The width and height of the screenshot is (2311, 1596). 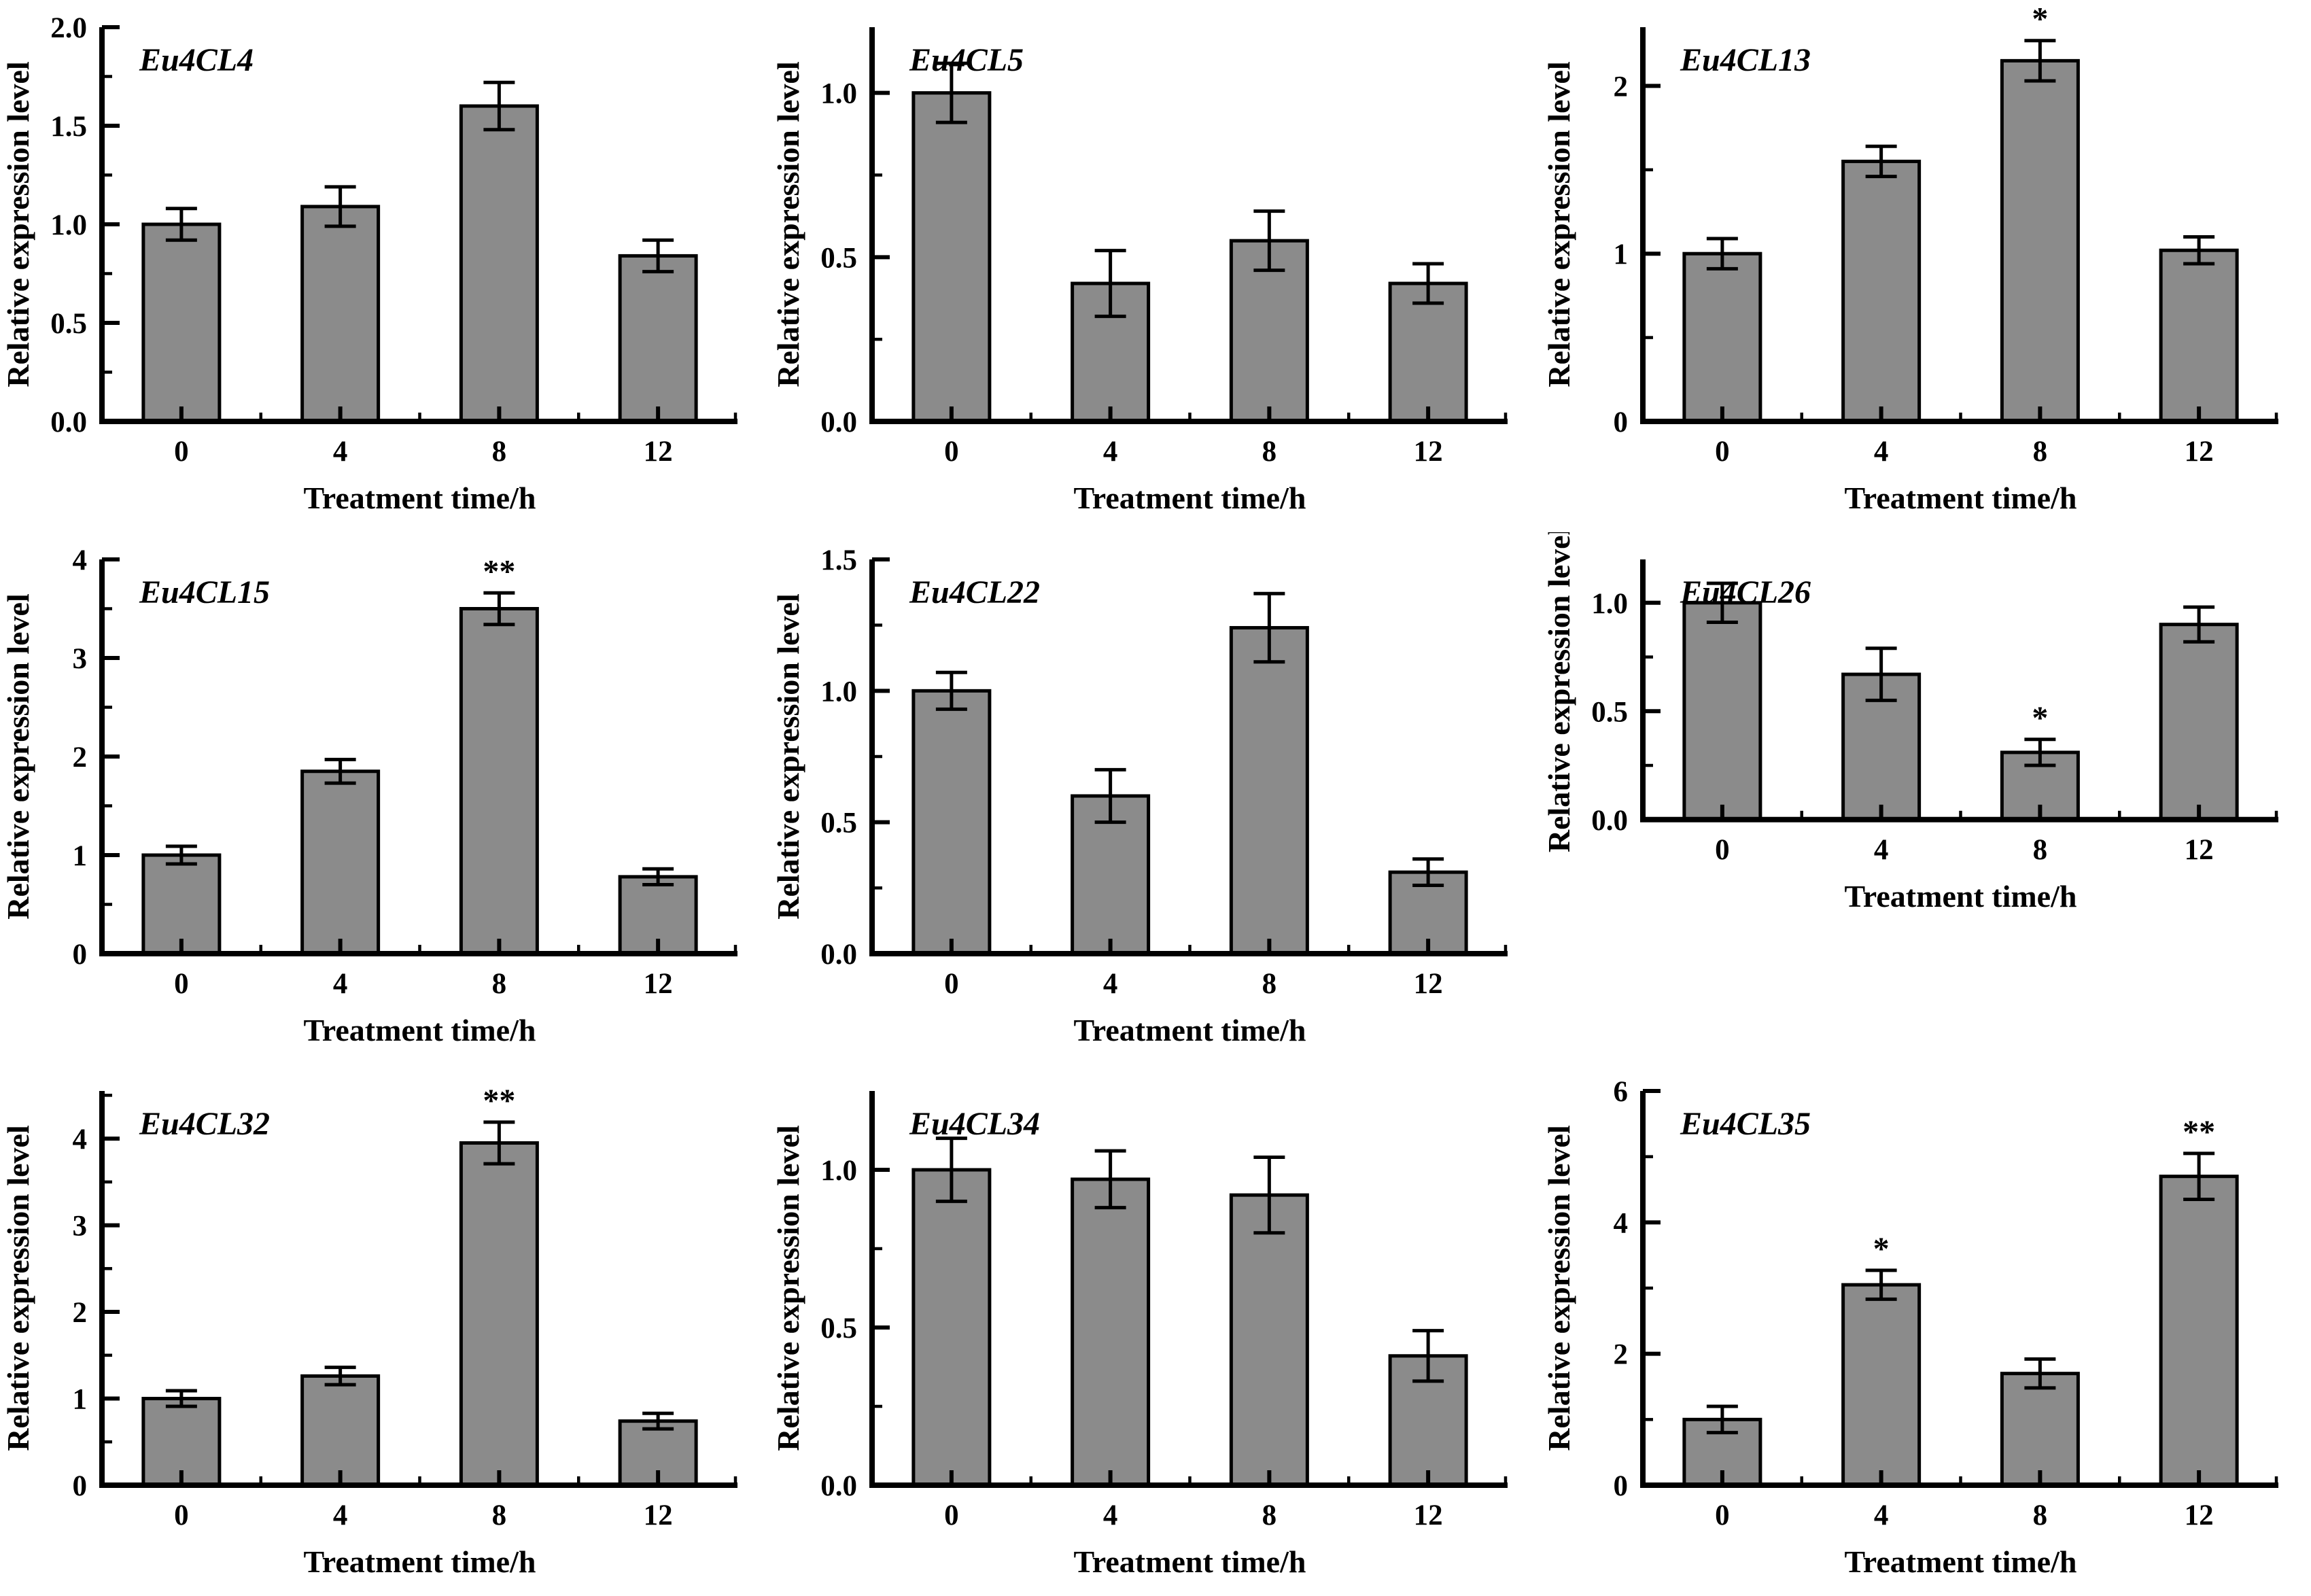 What do you see at coordinates (204, 1124) in the screenshot?
I see `gene-title: Eu4CL32` at bounding box center [204, 1124].